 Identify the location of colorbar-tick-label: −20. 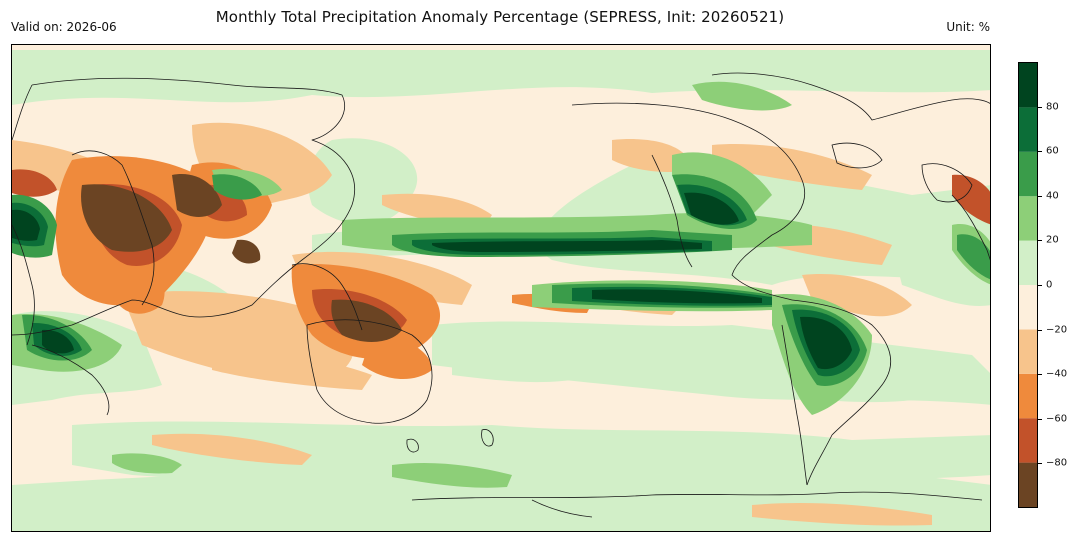
(1057, 330).